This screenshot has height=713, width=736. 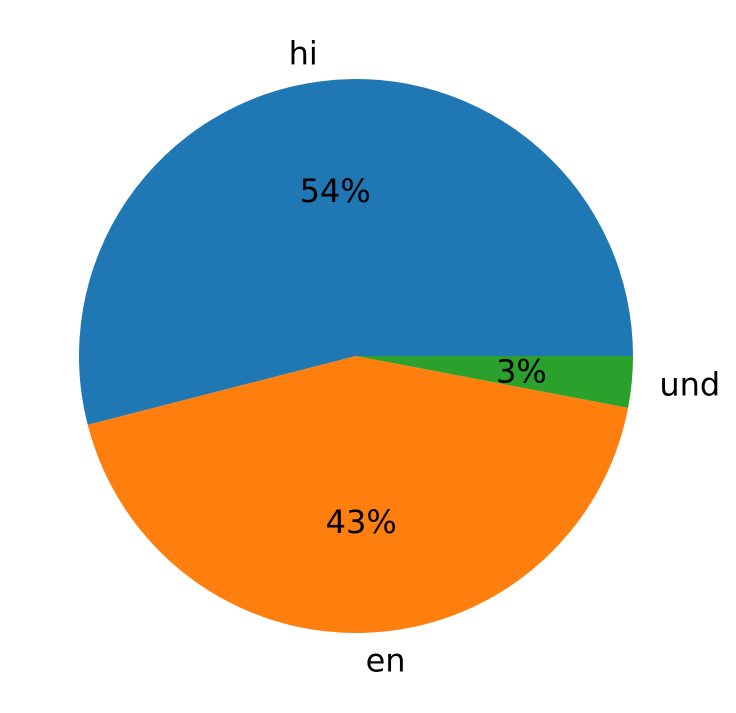 What do you see at coordinates (335, 191) in the screenshot?
I see `pct-label-hi: 54%` at bounding box center [335, 191].